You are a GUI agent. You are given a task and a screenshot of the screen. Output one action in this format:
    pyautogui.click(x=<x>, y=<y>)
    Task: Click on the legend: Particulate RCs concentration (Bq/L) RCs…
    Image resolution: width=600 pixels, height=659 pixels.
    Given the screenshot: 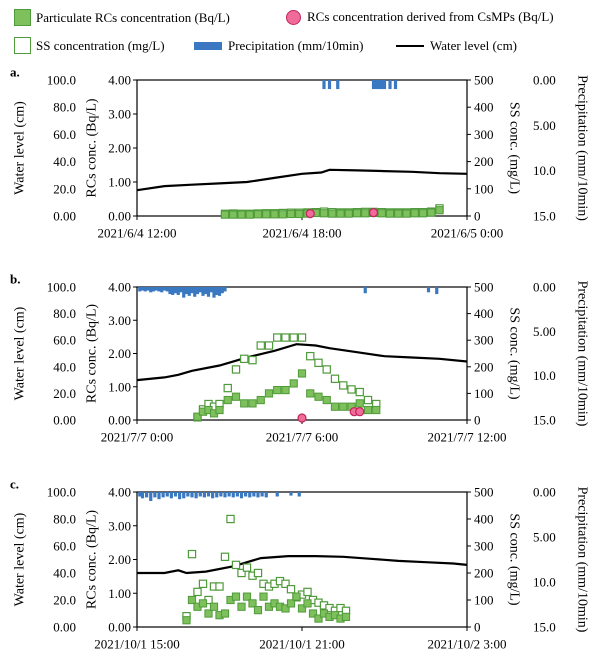 What is the action you would take?
    pyautogui.click(x=300, y=31)
    